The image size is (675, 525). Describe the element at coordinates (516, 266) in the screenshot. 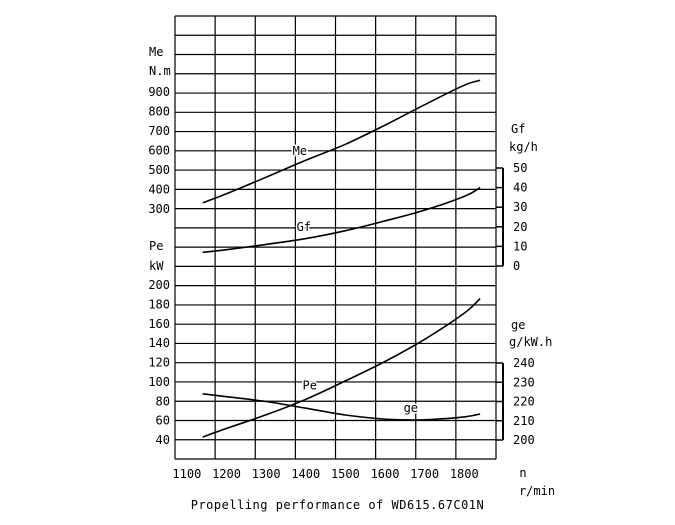

I see `gf-tick-label: 0` at that location.